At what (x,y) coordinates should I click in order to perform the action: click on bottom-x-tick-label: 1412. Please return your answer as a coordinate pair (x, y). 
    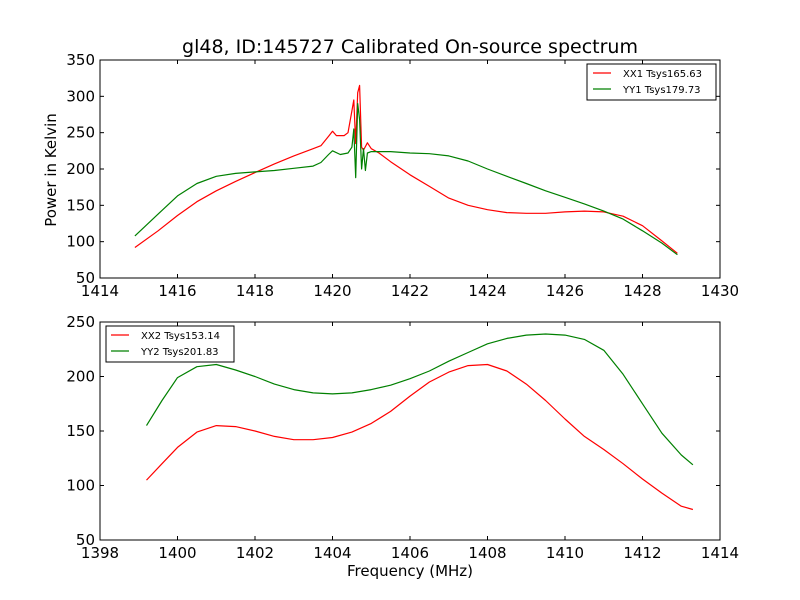
    Looking at the image, I should click on (642, 553).